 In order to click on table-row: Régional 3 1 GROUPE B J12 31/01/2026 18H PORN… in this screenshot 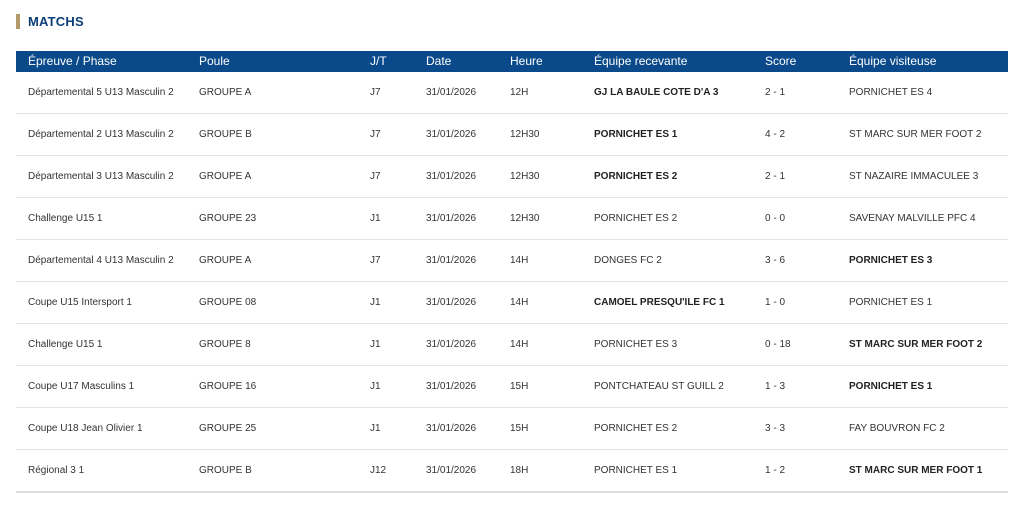, I will do `click(512, 471)`.